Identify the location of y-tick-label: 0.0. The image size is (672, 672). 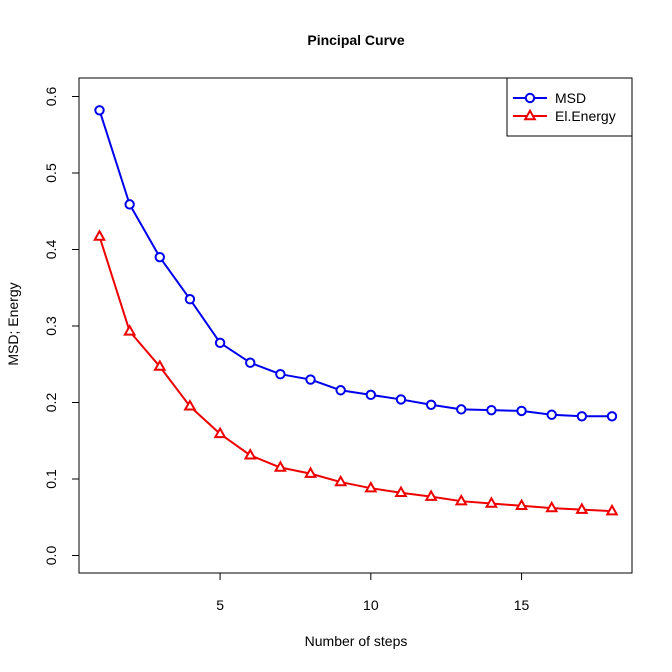
(51, 556).